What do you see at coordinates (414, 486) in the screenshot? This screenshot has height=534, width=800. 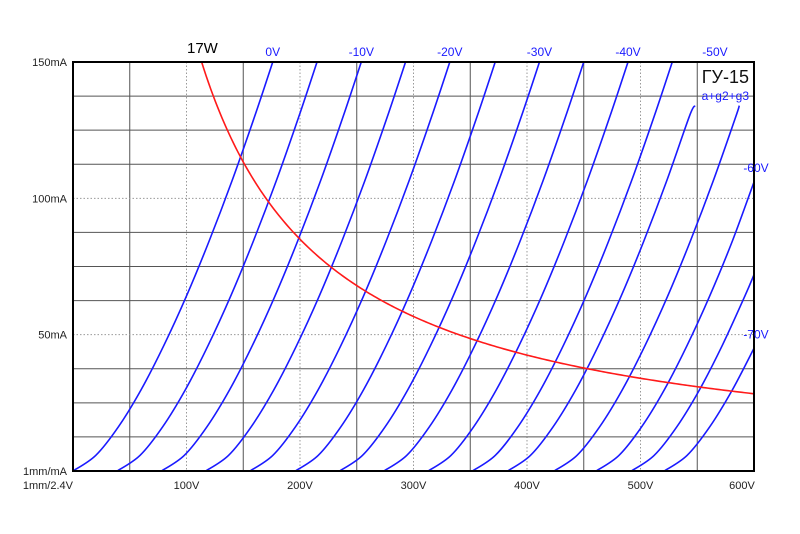 I see `x-tick-label: 300V` at bounding box center [414, 486].